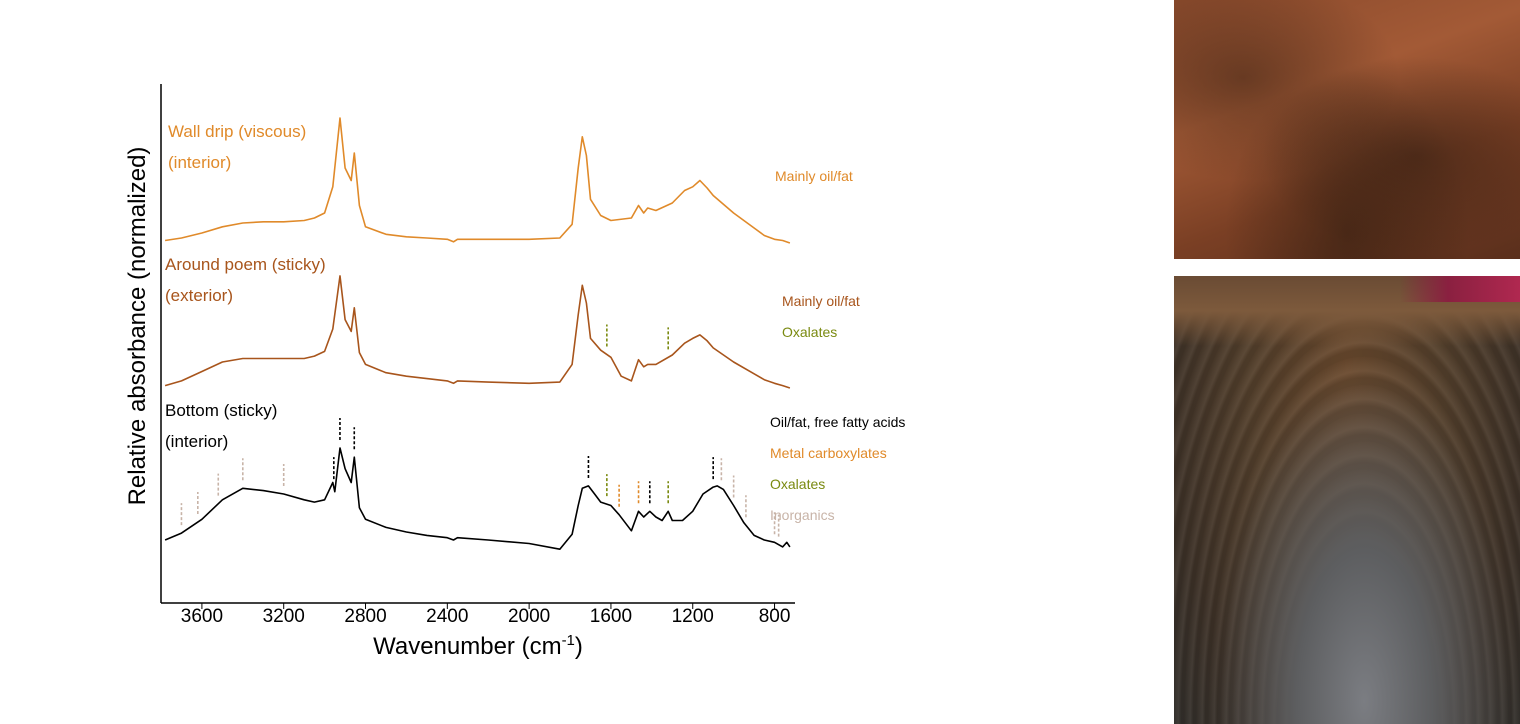 The width and height of the screenshot is (1520, 724). What do you see at coordinates (237, 131) in the screenshot?
I see `series-label-wall: Wall drip (viscous)` at bounding box center [237, 131].